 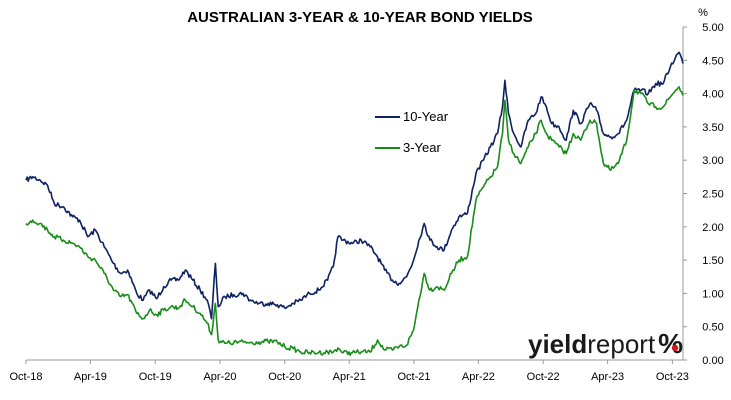 What do you see at coordinates (557, 344) in the screenshot?
I see `logo-text-yield: yield` at bounding box center [557, 344].